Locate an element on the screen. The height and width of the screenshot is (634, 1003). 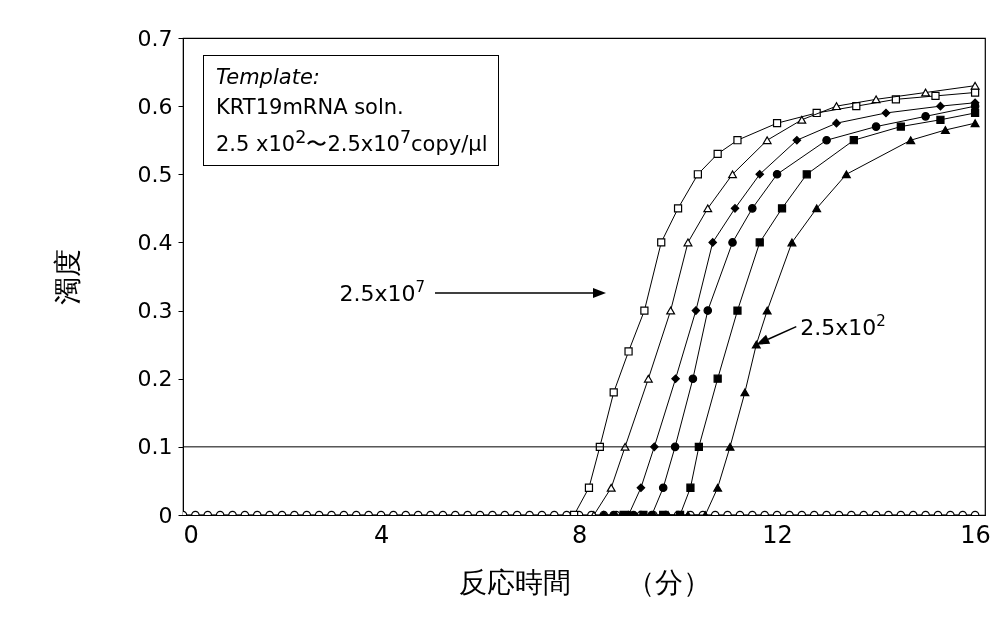
y-tick-label: 0.6 is located at coordinates (155, 106).